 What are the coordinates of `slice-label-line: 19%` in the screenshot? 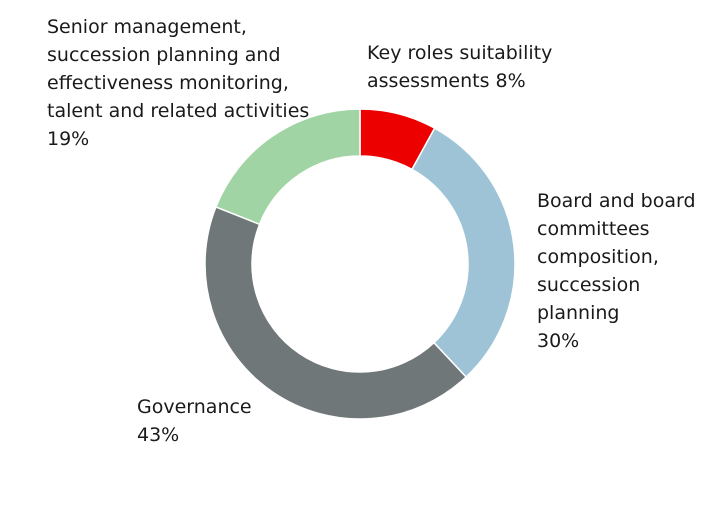 It's located at (68, 139).